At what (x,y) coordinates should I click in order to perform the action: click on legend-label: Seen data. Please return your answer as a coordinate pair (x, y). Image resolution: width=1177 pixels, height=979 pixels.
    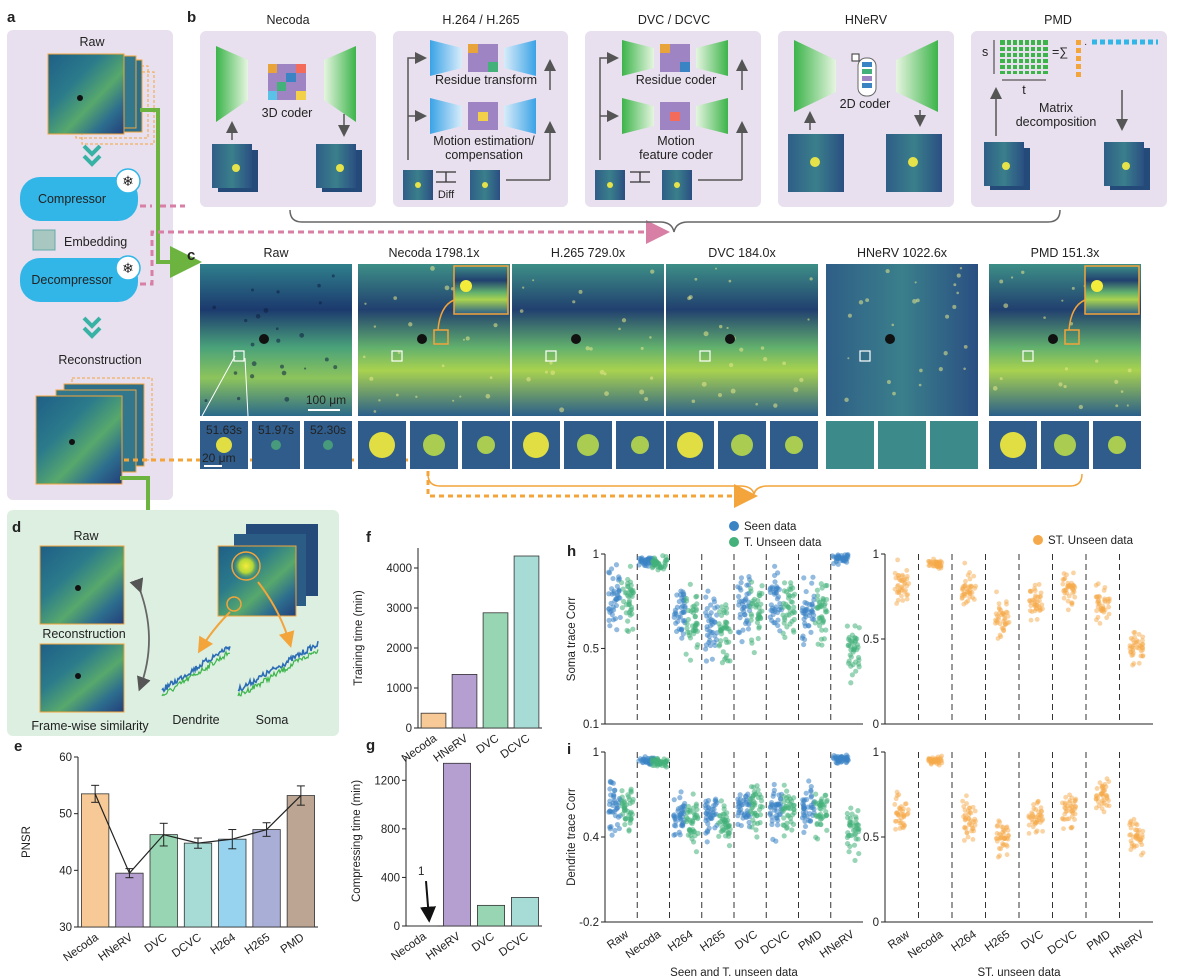
    Looking at the image, I should click on (770, 527).